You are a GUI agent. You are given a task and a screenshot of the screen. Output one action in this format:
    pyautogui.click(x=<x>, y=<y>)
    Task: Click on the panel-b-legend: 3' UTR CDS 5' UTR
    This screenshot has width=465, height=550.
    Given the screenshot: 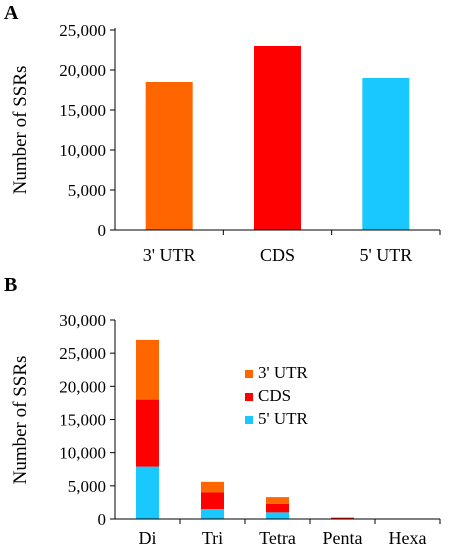 What is the action you would take?
    pyautogui.click(x=276, y=395)
    